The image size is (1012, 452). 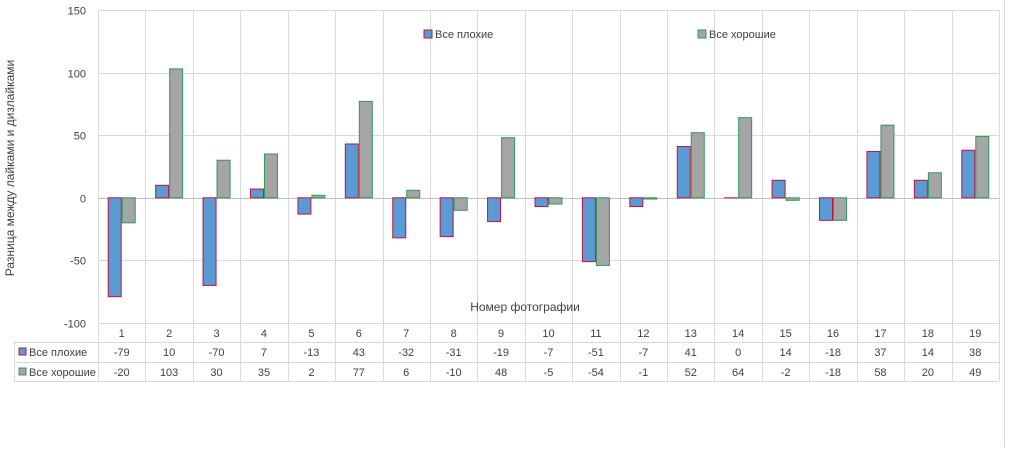 I want to click on data-label: 77, so click(x=359, y=373).